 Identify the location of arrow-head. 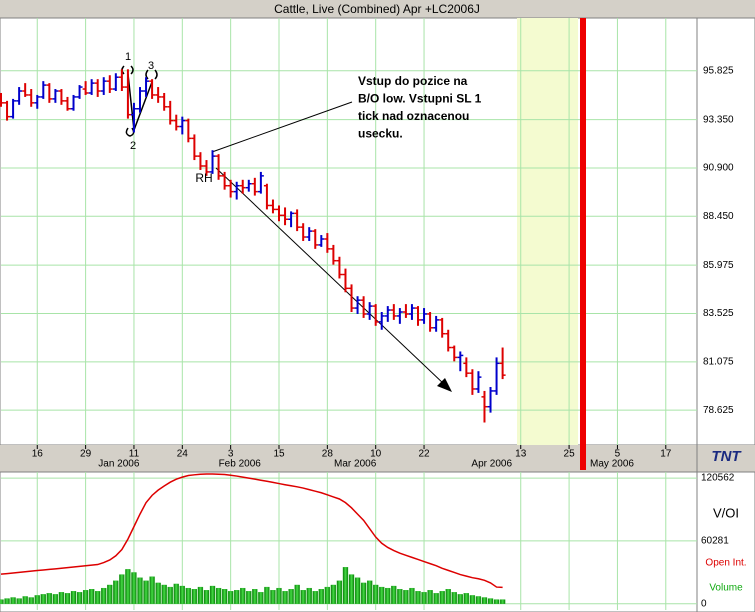
(444, 385).